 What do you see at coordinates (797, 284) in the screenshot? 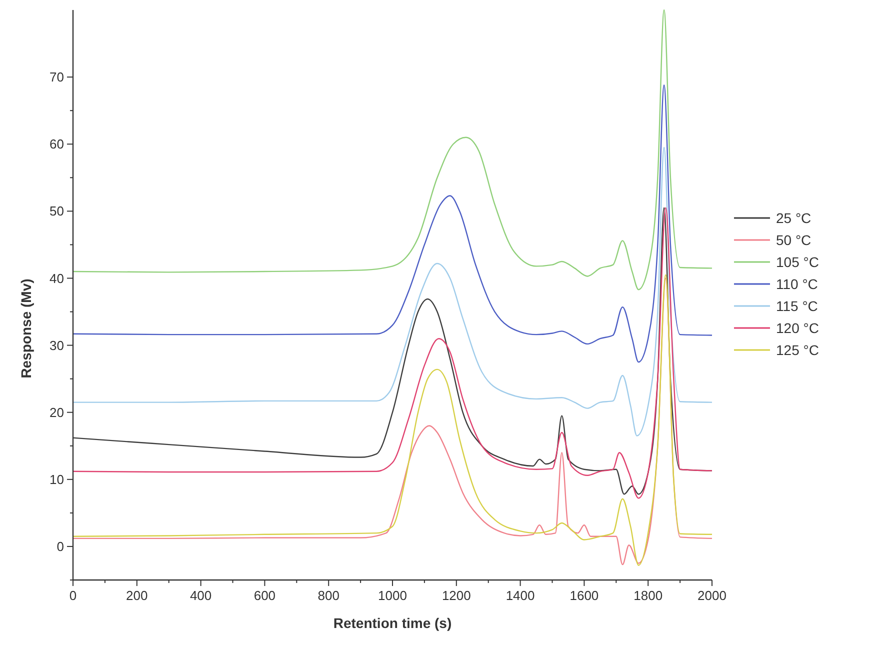
I see `legend-label: 110 °C` at bounding box center [797, 284].